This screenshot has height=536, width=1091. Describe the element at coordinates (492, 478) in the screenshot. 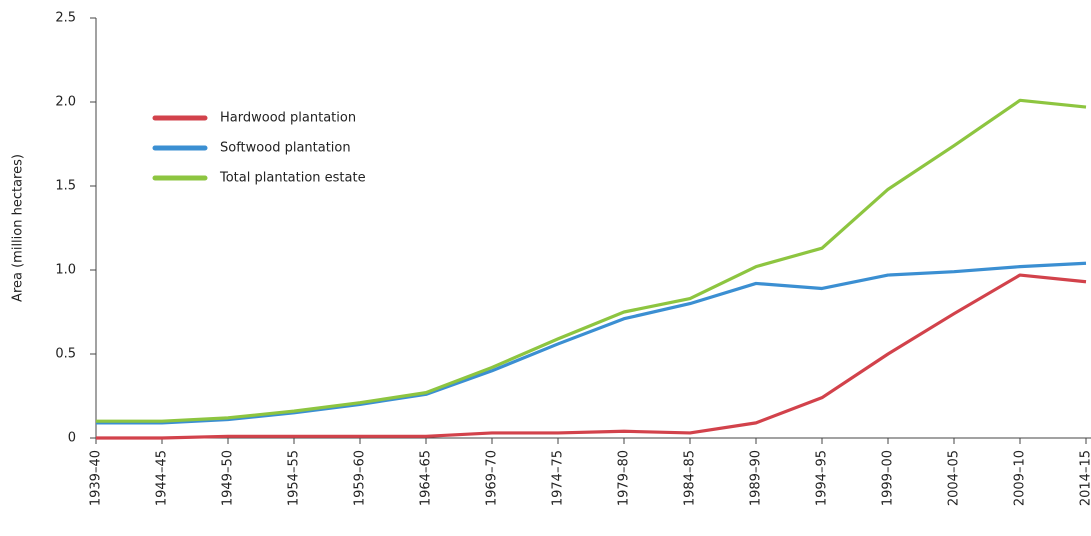

I see `x-tick-label: 1969–70` at that location.